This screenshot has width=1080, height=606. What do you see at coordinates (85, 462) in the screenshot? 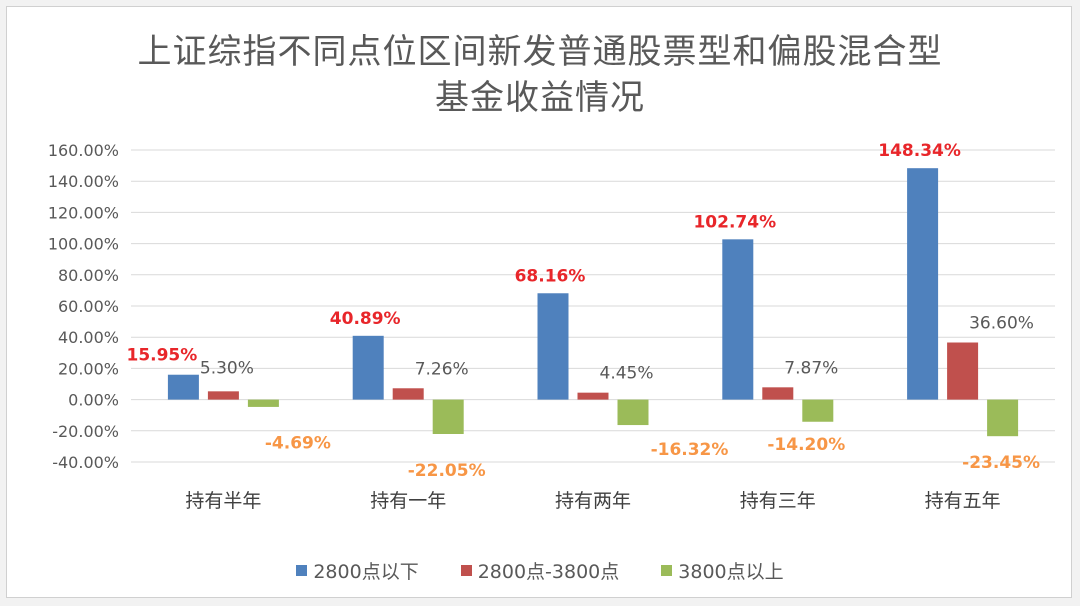
I see `y-tick-label: -40.00%` at bounding box center [85, 462].